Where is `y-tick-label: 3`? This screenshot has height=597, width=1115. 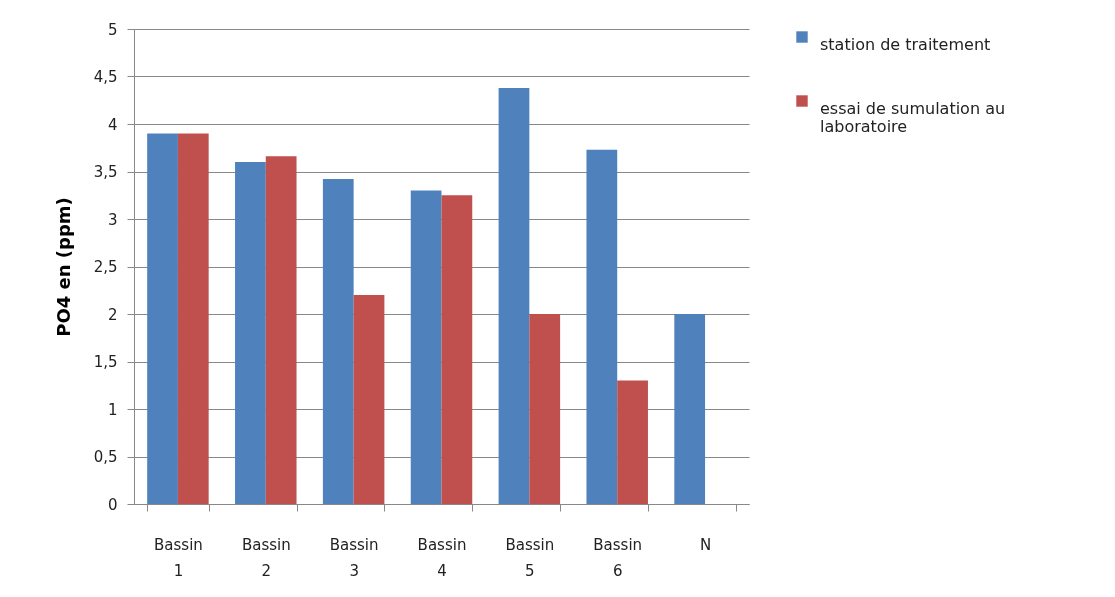 y-tick-label: 3 is located at coordinates (112, 219).